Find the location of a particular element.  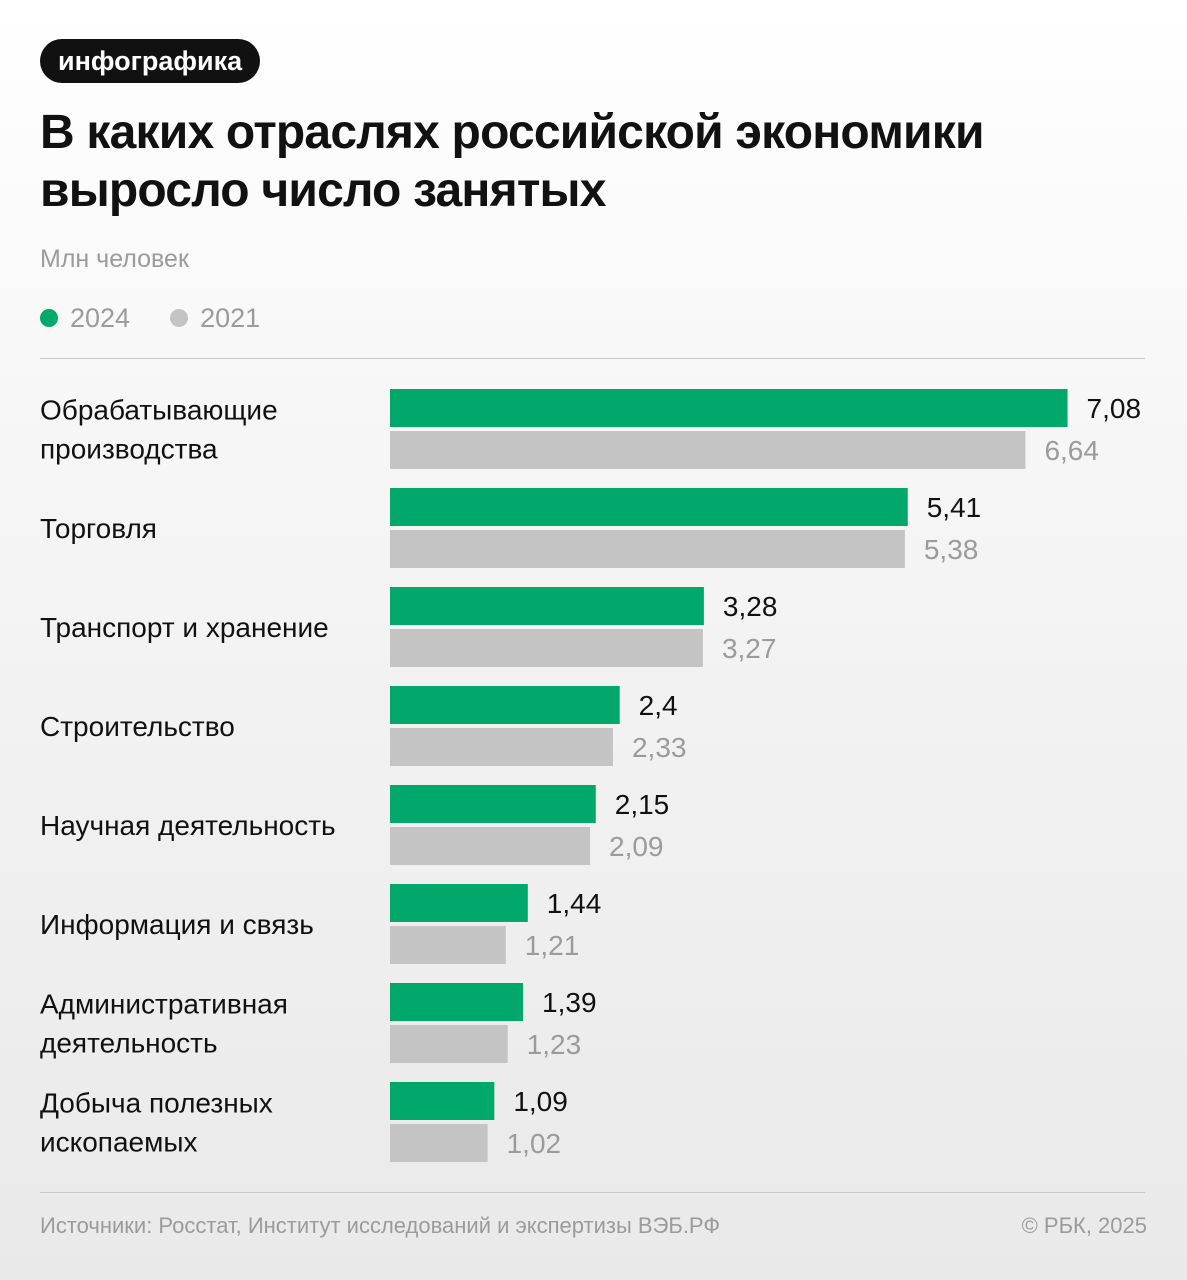

data-label-2024: 2,4 is located at coordinates (658, 705).